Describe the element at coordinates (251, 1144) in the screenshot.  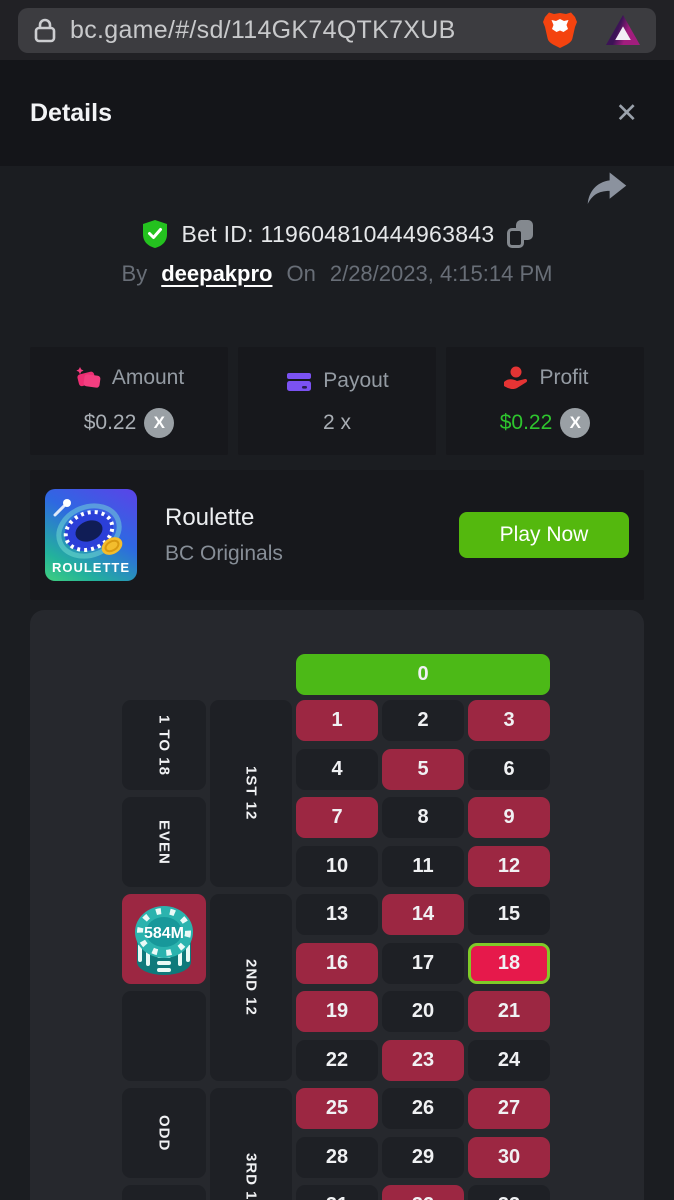
I see `bet-spot-3rd-12: 3RD 12` at that location.